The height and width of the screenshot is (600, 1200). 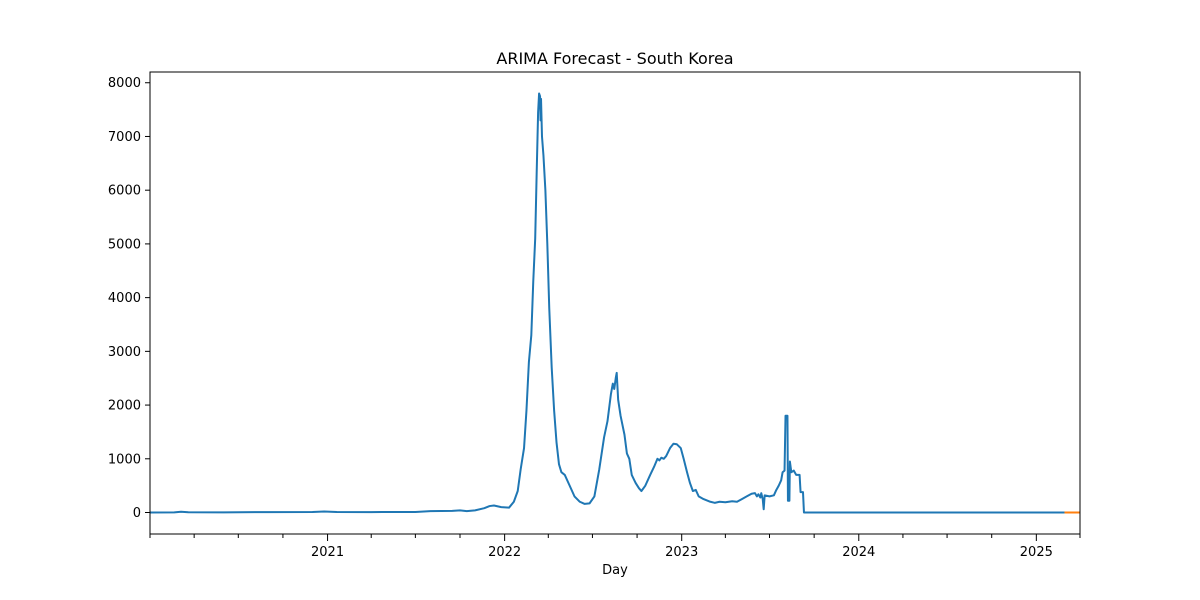 What do you see at coordinates (615, 547) in the screenshot?
I see `x-axis: 2021 2022 2023 2024 2025` at bounding box center [615, 547].